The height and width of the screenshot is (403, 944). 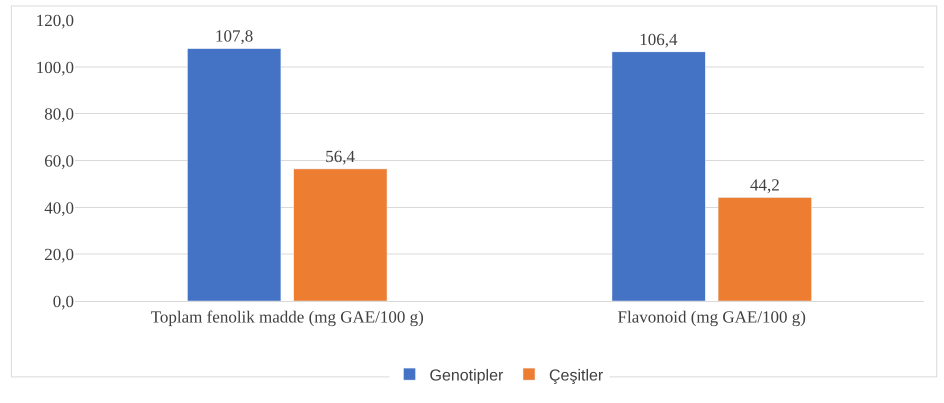 I want to click on y-tick-label: 100,0, so click(x=55, y=67).